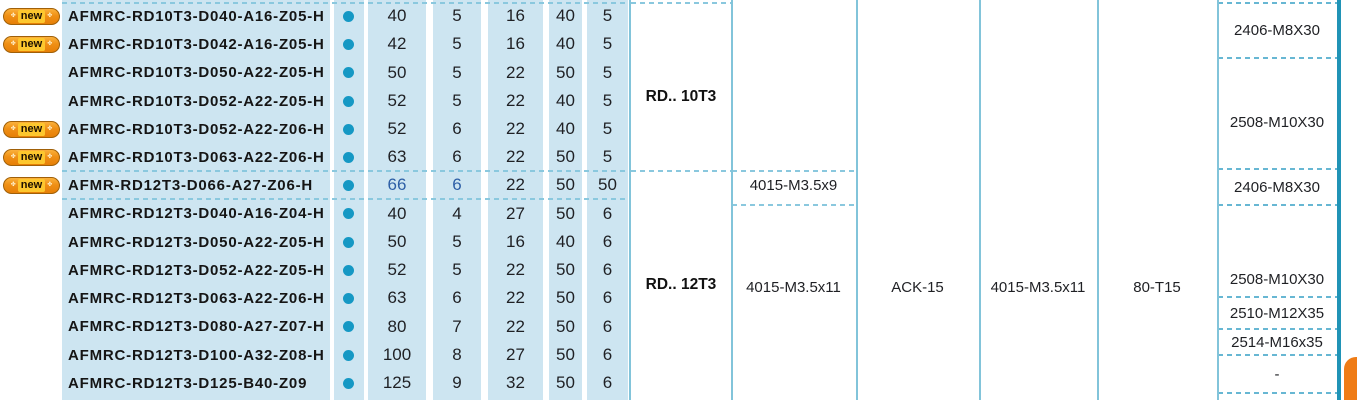  I want to click on product-code: AFMRC-RD12T3-D040-A16-Z04-H, so click(196, 213).